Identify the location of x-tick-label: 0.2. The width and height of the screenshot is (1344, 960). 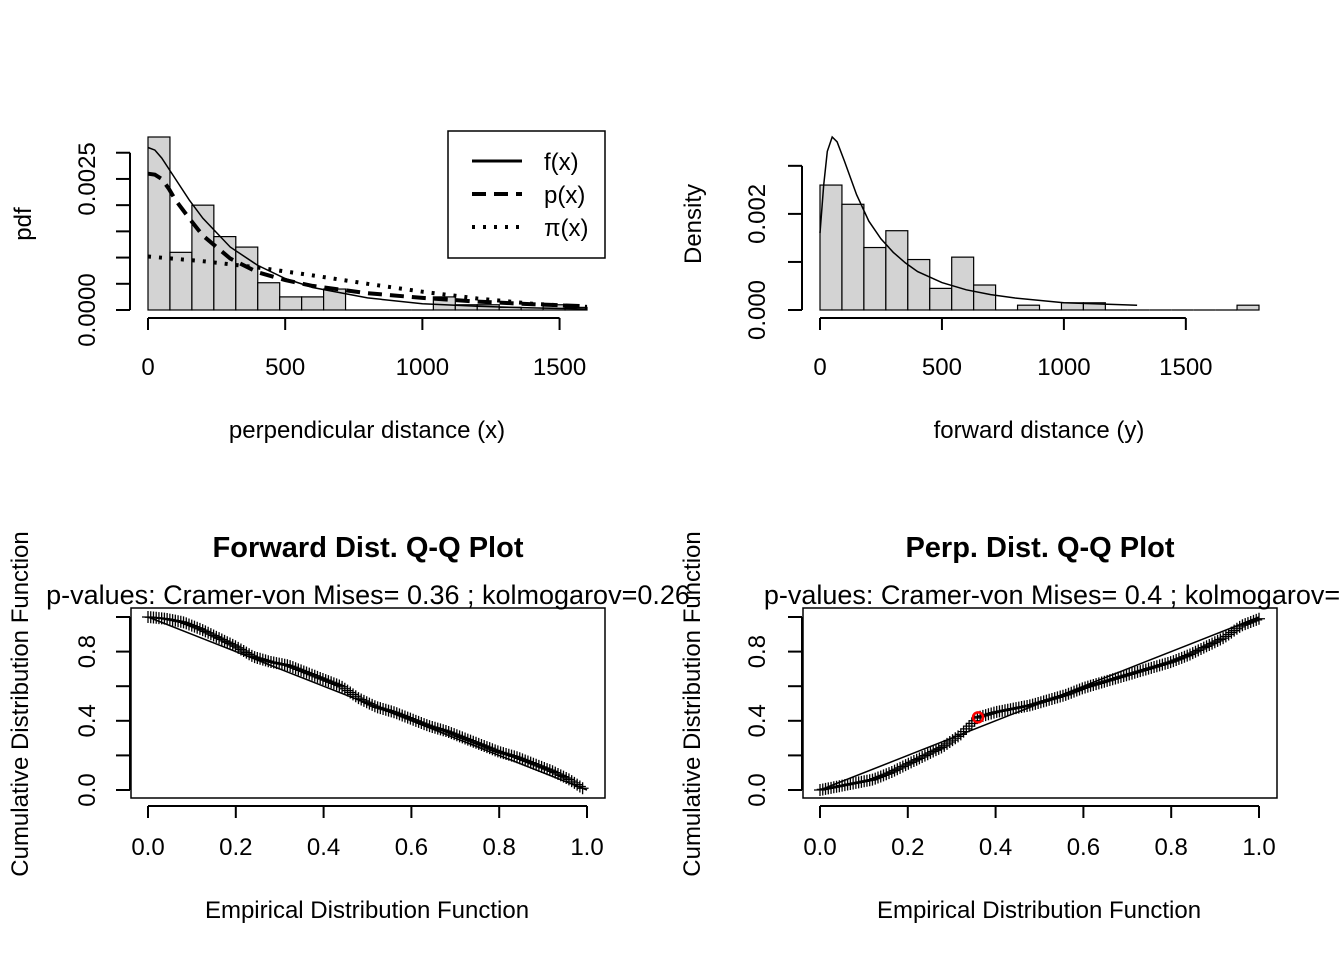
(235, 847).